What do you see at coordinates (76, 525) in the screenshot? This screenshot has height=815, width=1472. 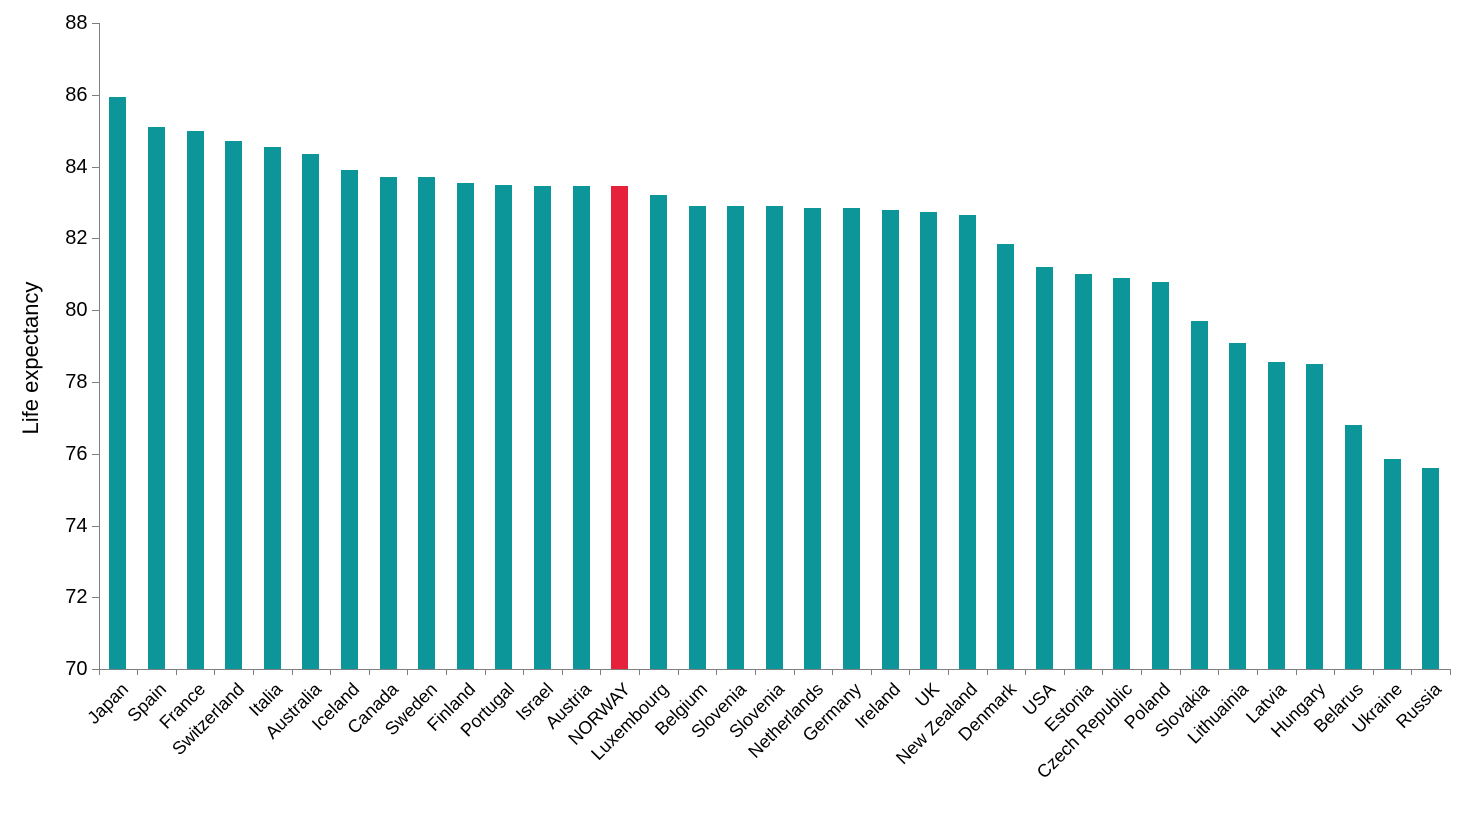 I see `y-tick-label: 74` at bounding box center [76, 525].